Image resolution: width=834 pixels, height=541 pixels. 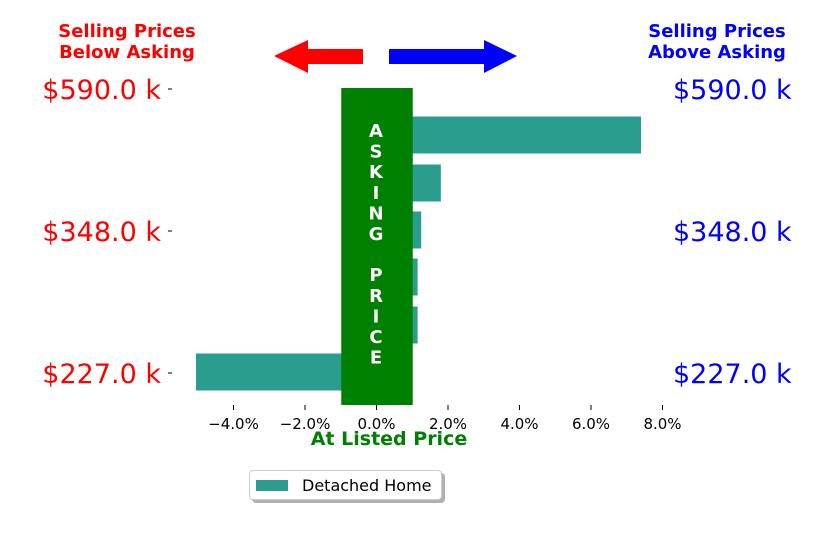 I want to click on x-tick-label: 0.0%, so click(x=376, y=424).